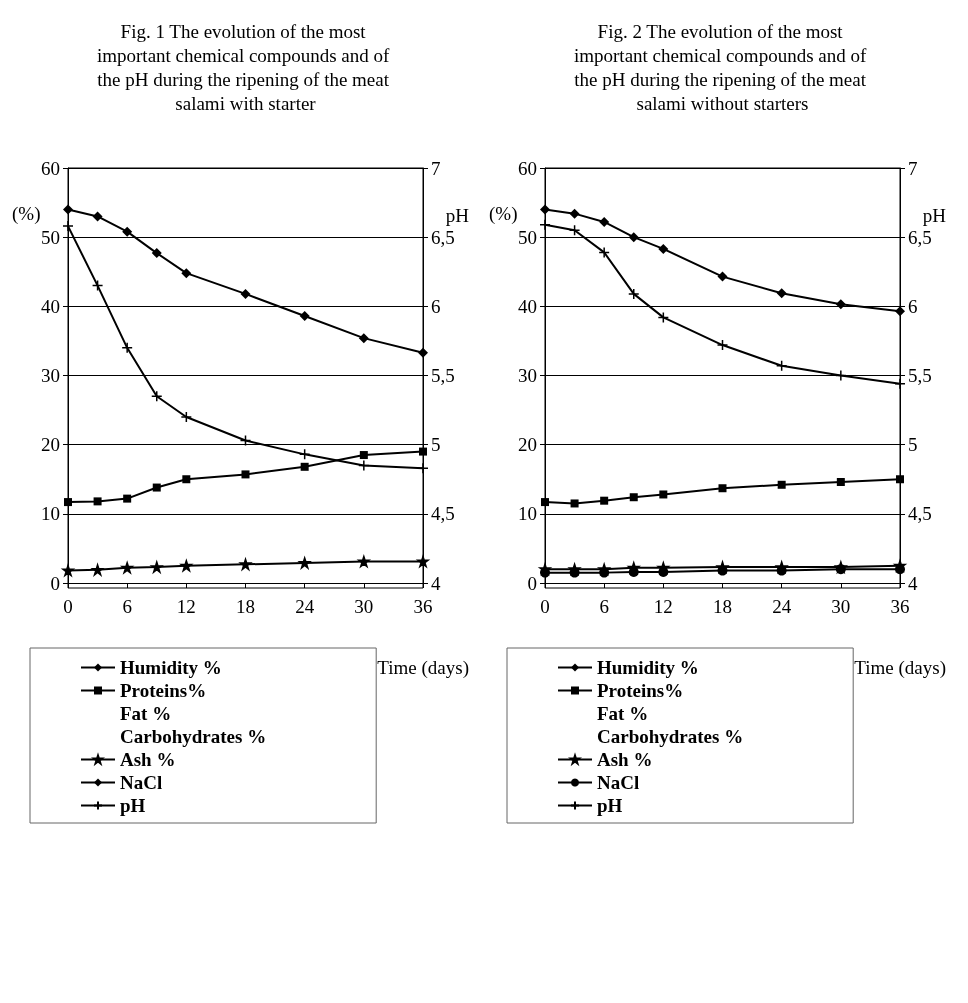 The height and width of the screenshot is (1003, 968). I want to click on chart-title: Fig. 1 The evolution of the most important chemical compounds and of the pH during the ripening of the meat salami with starter, so click(245, 67).